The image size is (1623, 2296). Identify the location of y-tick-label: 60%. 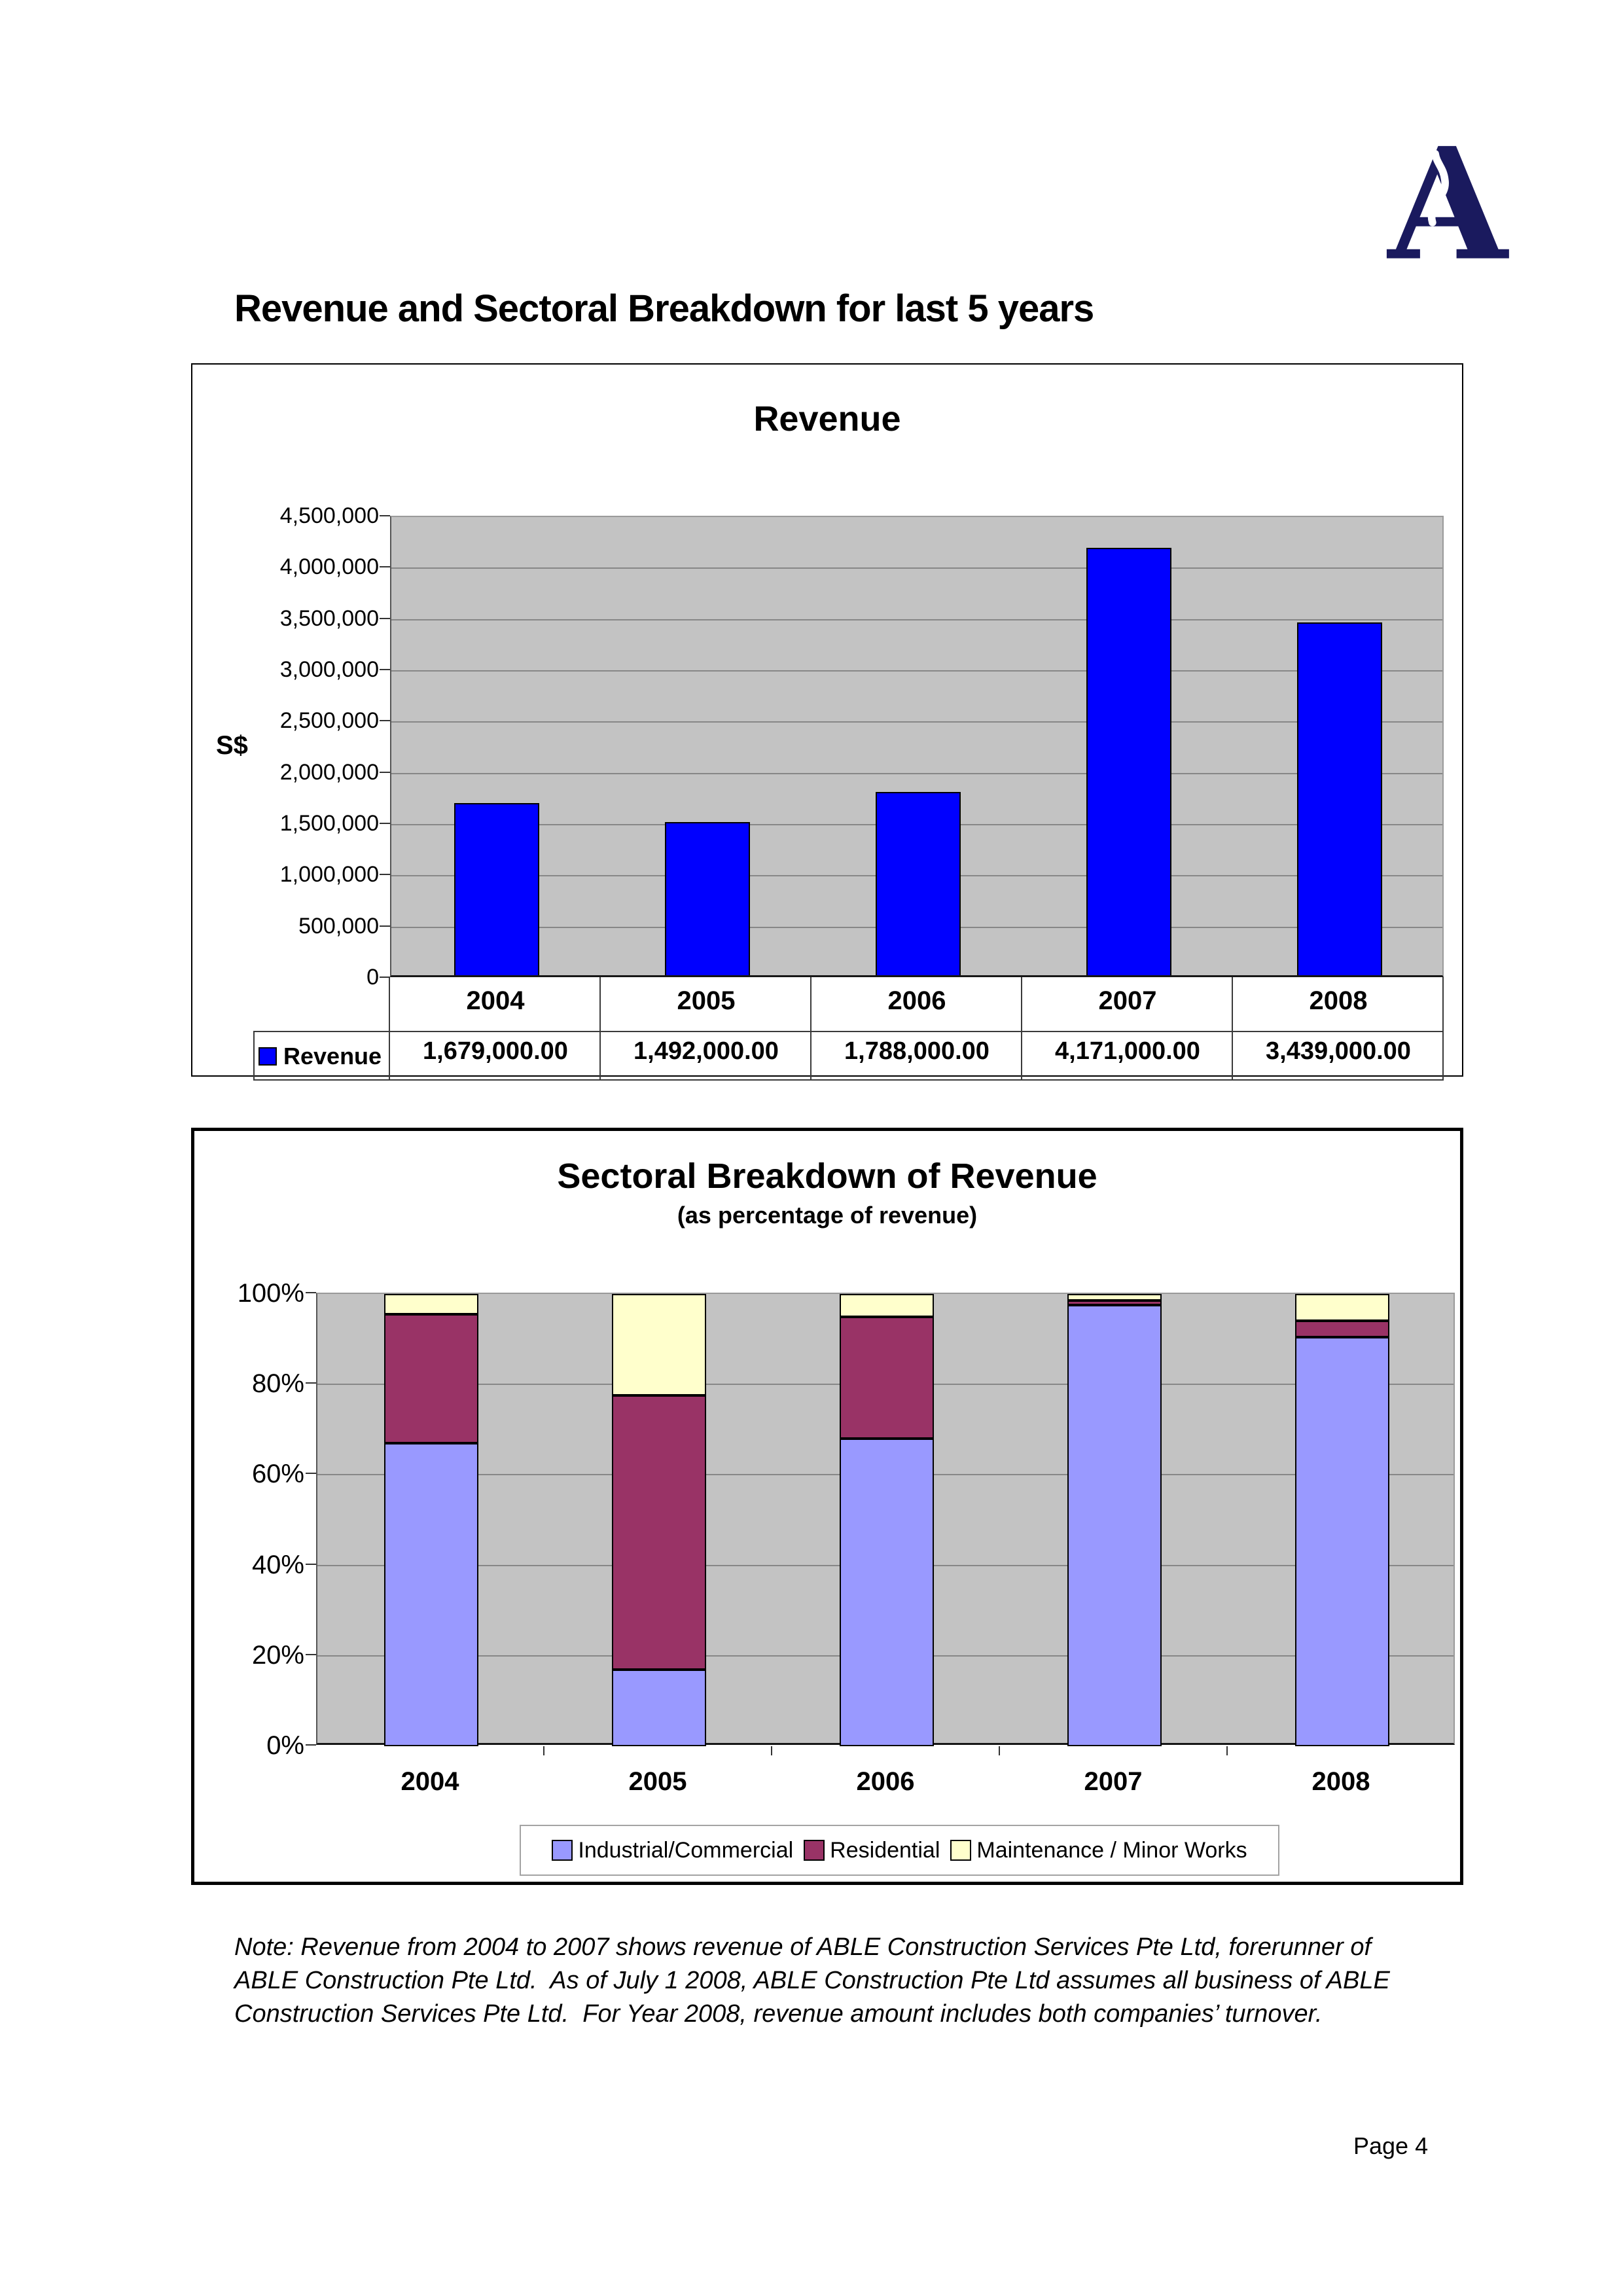
(277, 1474).